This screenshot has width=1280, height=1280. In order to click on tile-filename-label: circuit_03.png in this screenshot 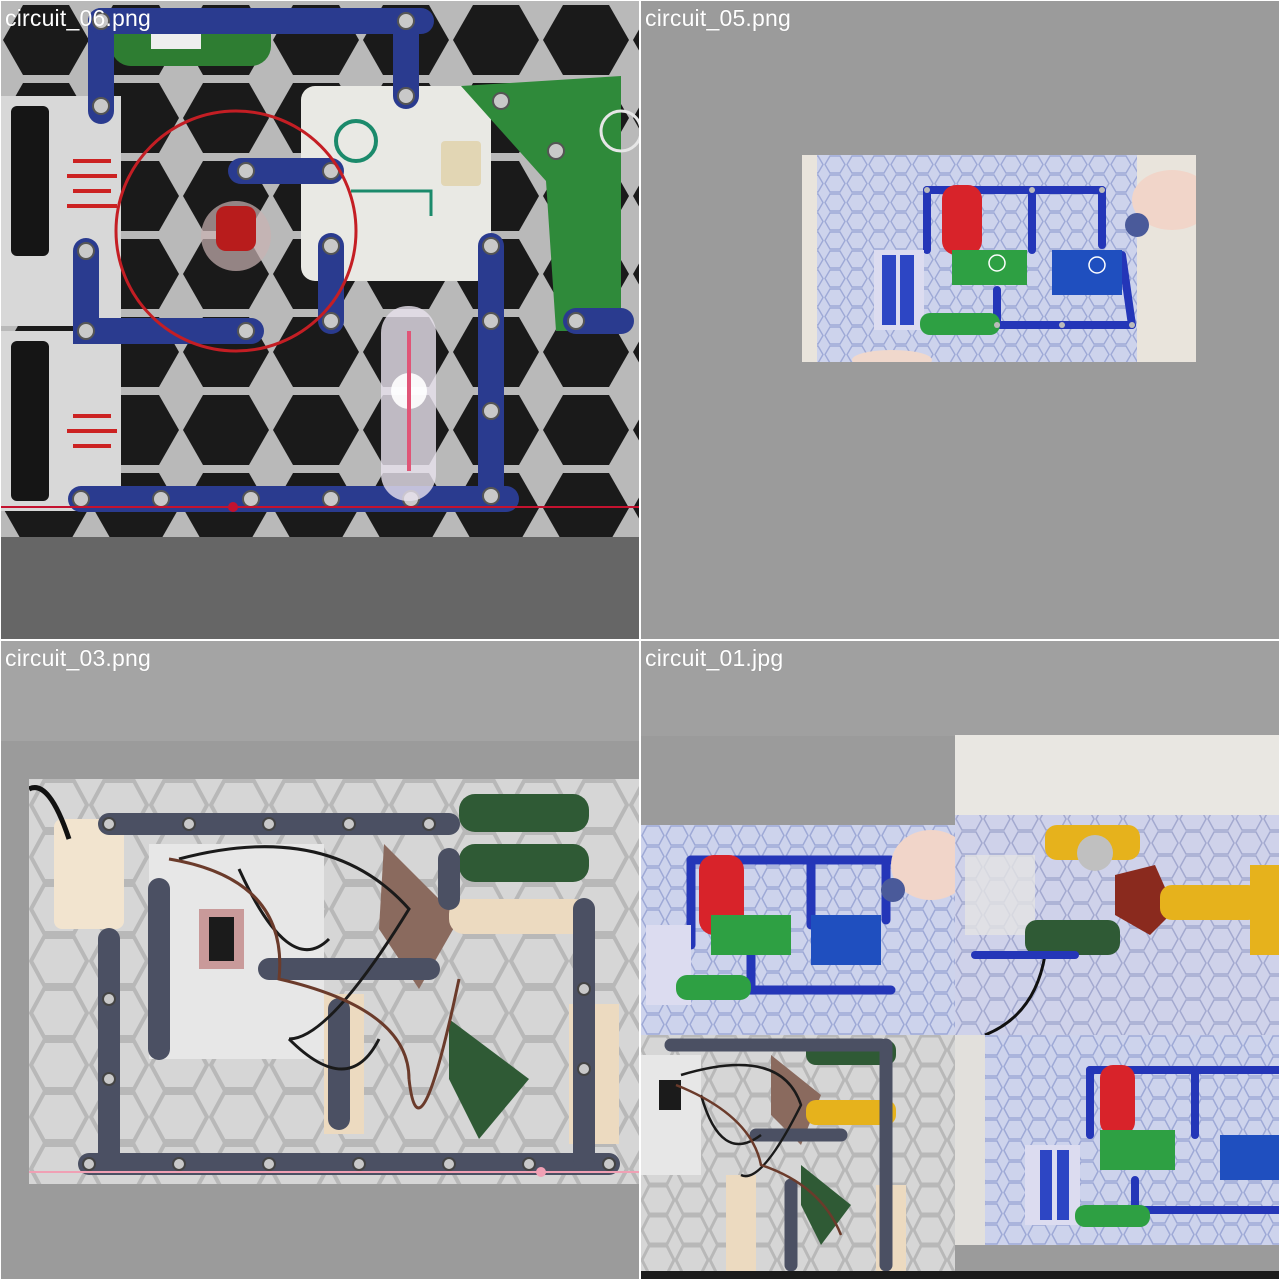, I will do `click(78, 658)`.